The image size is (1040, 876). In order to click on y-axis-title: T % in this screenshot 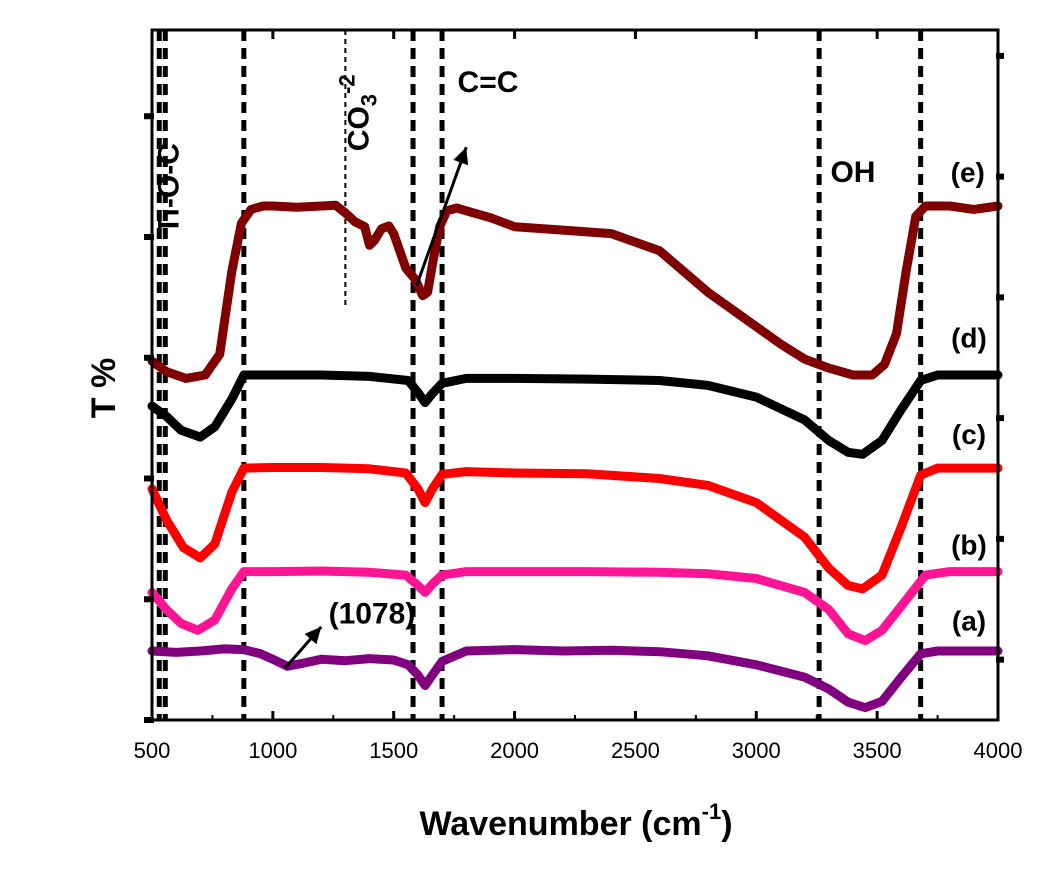, I will do `click(104, 388)`.